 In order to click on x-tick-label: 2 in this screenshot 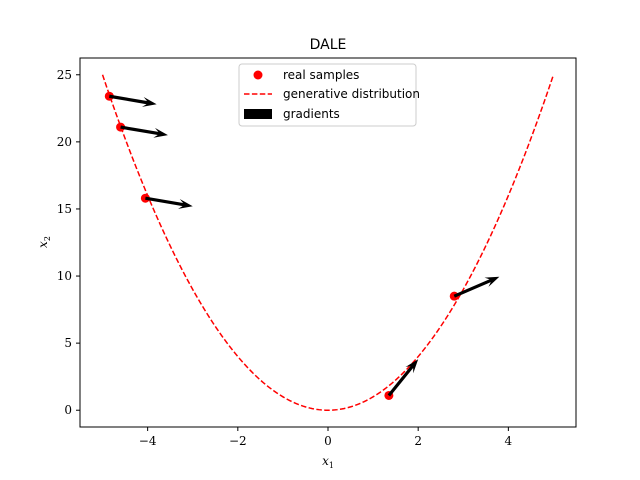, I will do `click(418, 441)`.